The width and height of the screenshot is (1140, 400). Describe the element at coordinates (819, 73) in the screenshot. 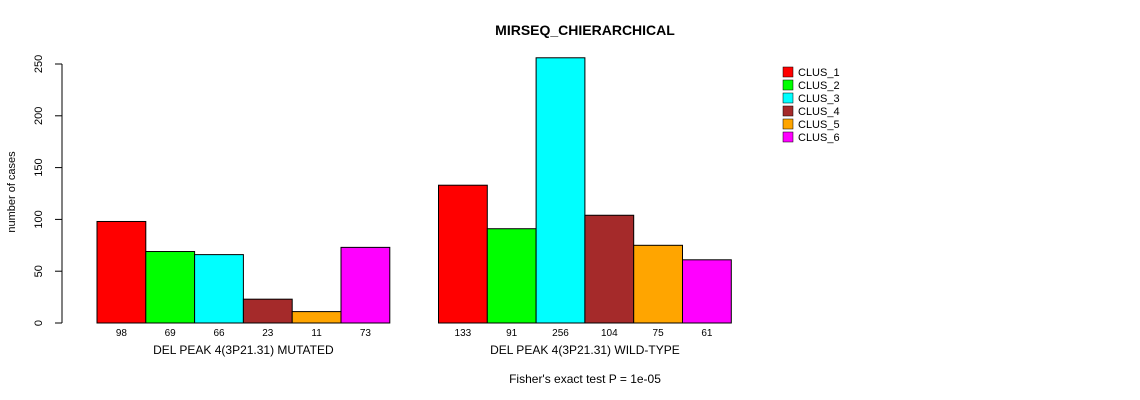

I see `legend-label: CLUS_1` at that location.